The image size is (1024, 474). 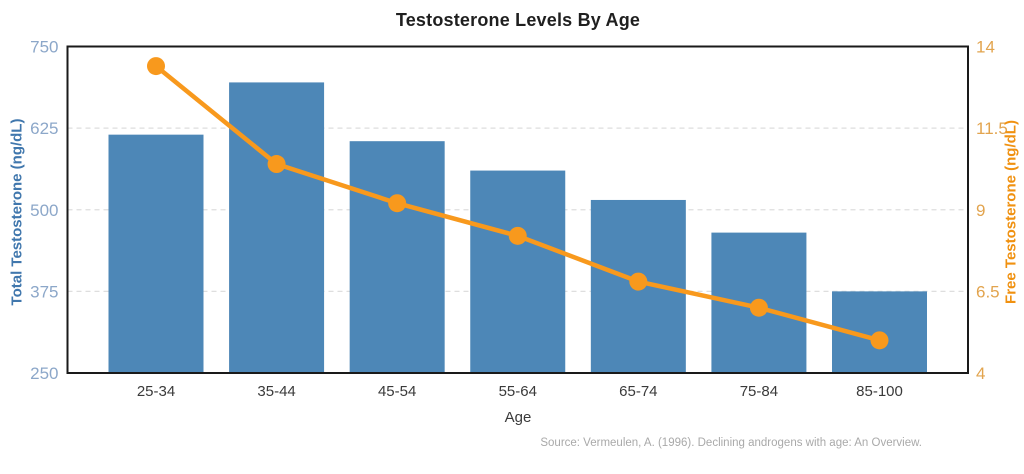 What do you see at coordinates (638, 391) in the screenshot?
I see `x-axis-tick: 65-74` at bounding box center [638, 391].